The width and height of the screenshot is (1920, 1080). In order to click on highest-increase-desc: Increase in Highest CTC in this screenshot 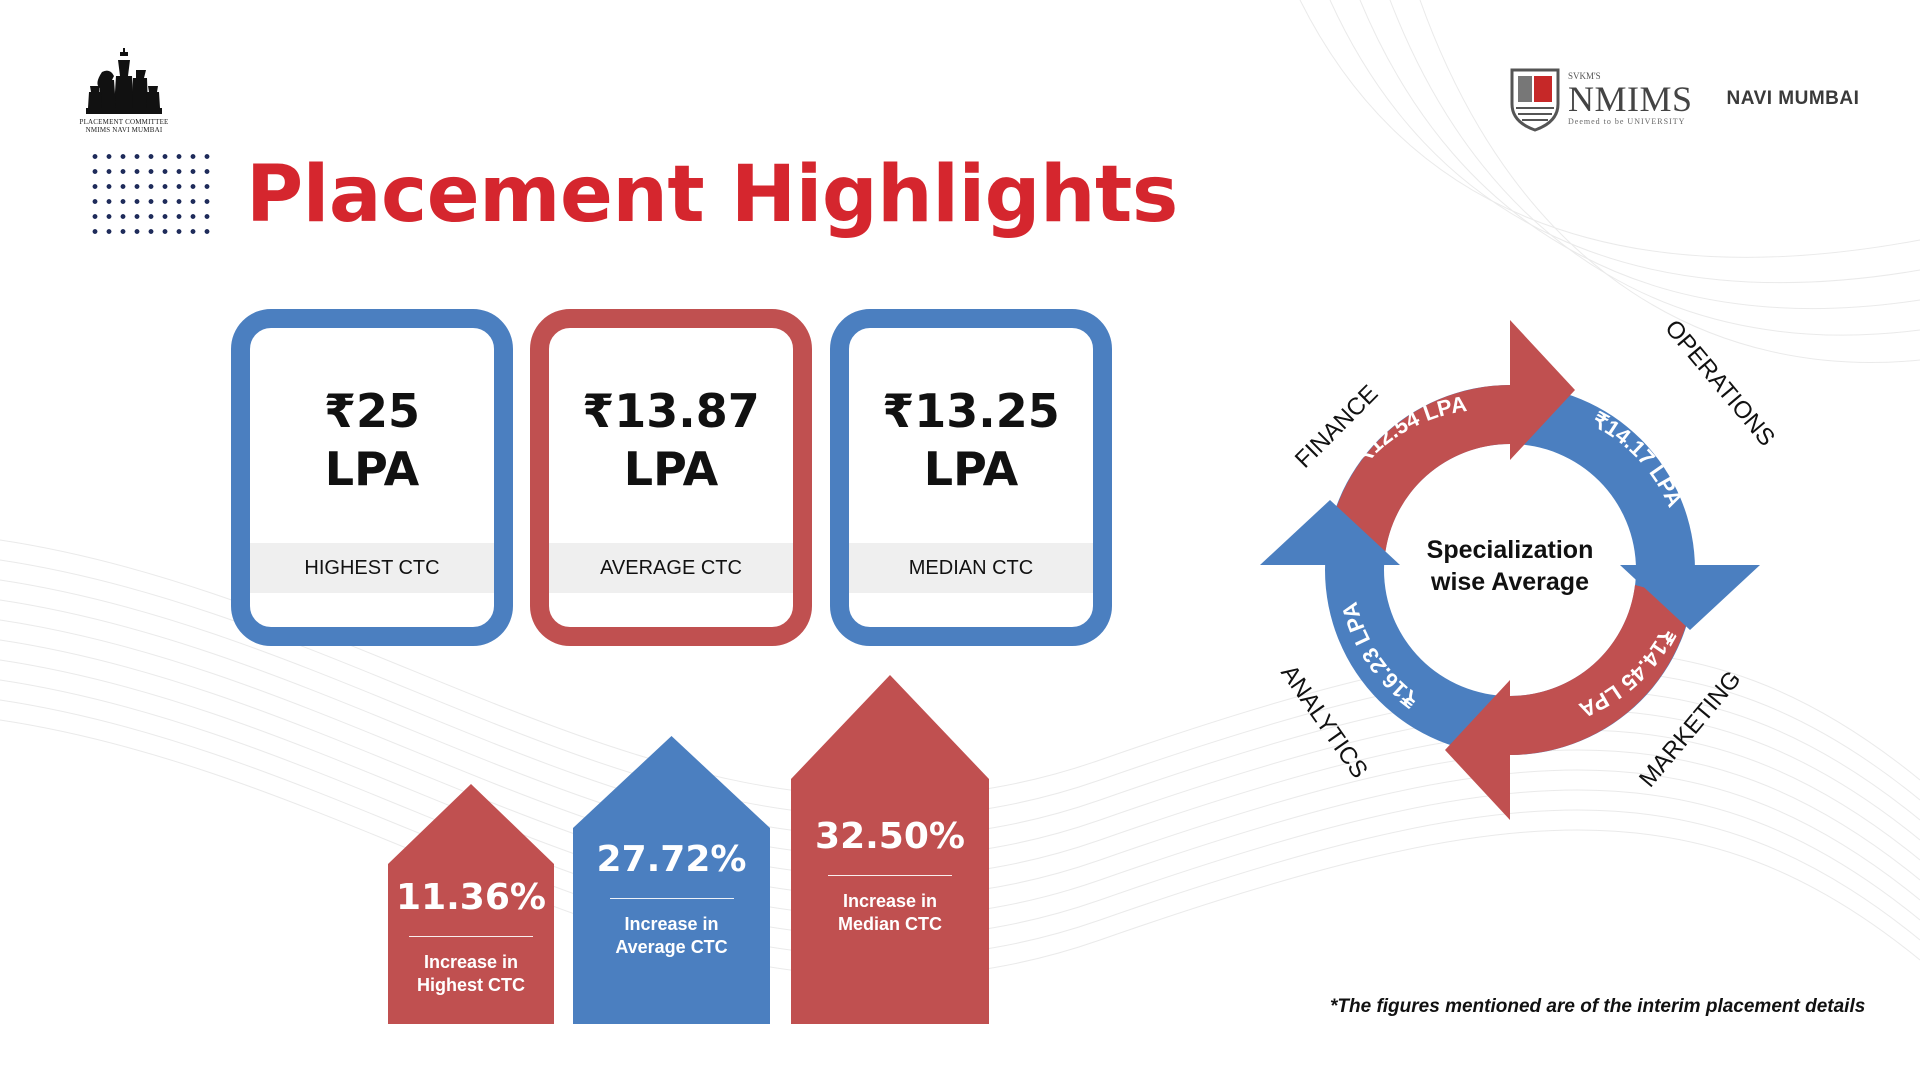, I will do `click(471, 973)`.